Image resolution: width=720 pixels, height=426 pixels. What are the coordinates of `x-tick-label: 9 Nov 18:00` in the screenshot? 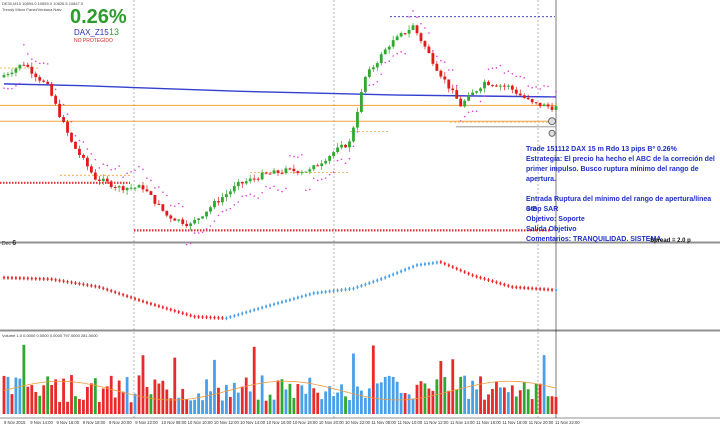 It's located at (94, 422).